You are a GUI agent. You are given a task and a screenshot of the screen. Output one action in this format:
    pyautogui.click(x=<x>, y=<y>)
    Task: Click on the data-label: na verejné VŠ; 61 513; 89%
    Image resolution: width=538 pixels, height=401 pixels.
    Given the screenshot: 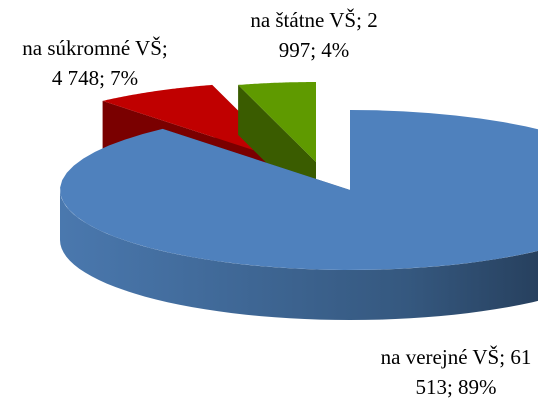 What is the action you would take?
    pyautogui.click(x=453, y=371)
    